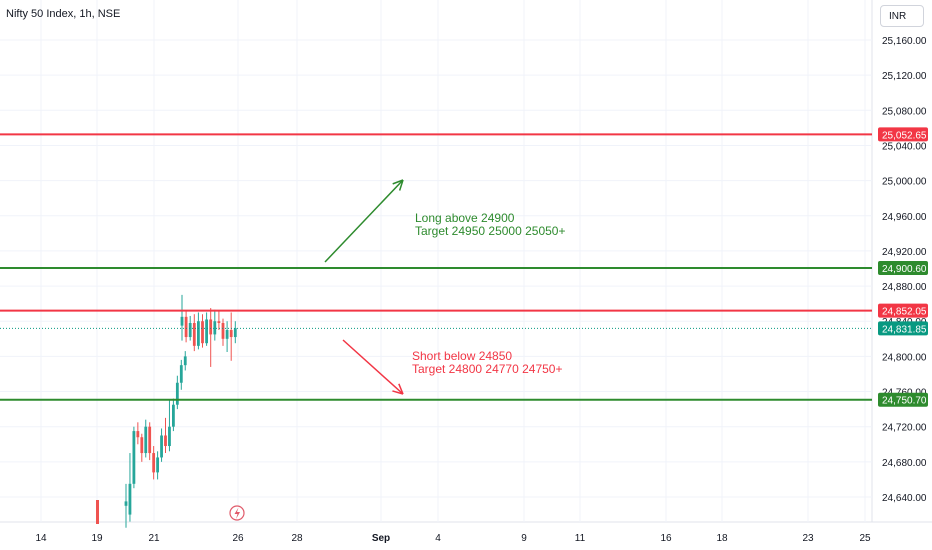  I want to click on x-tick-label: 4, so click(438, 538).